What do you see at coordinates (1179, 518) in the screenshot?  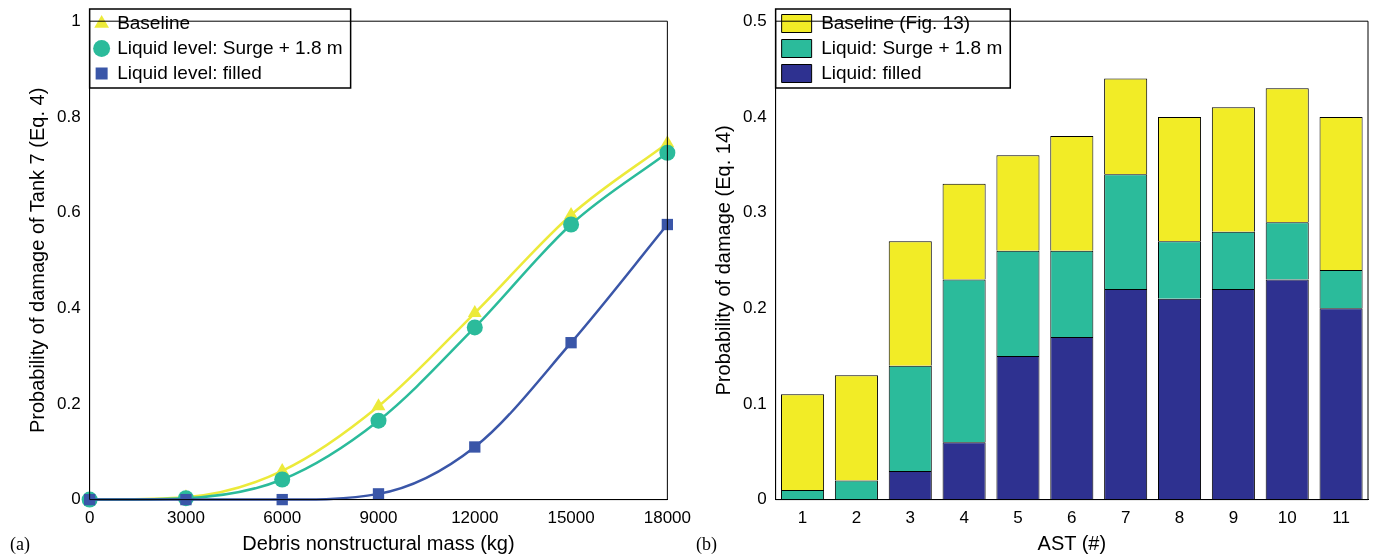 I see `x-tick-label: 8` at bounding box center [1179, 518].